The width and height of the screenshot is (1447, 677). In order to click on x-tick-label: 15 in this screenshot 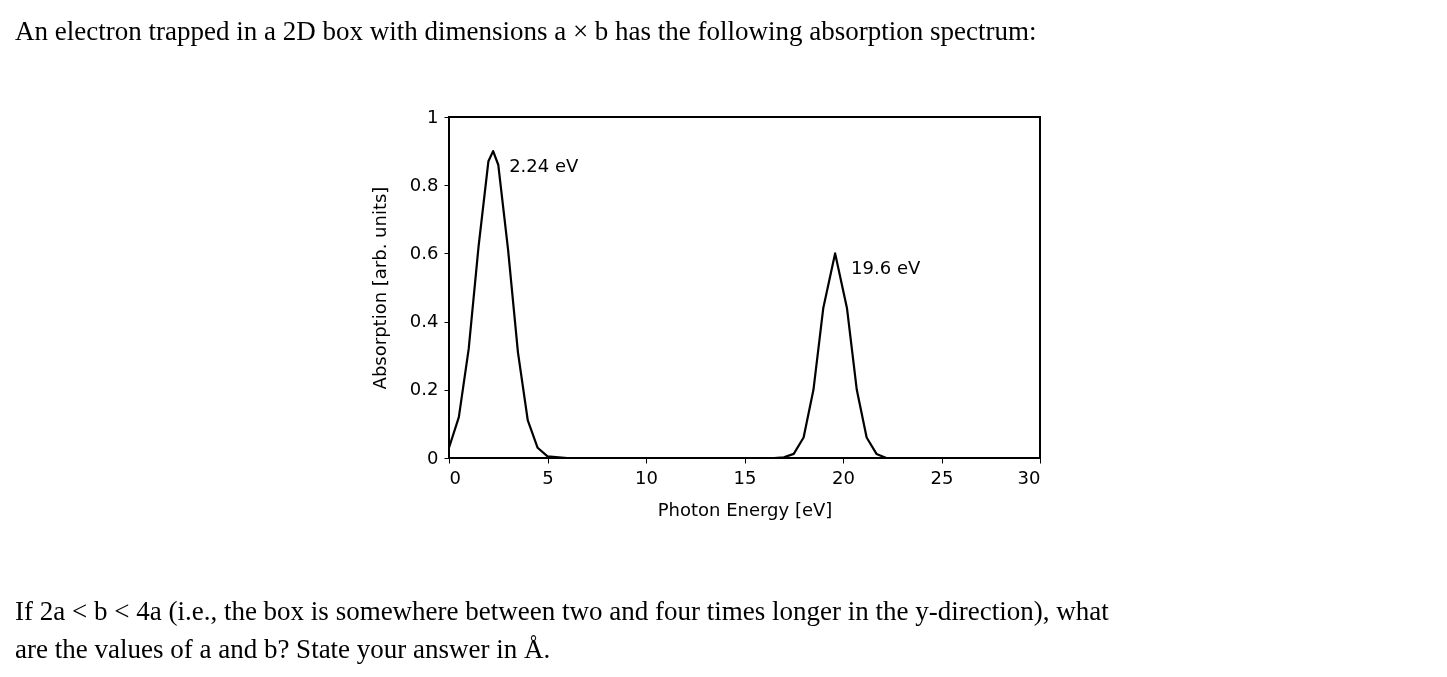, I will do `click(745, 477)`.